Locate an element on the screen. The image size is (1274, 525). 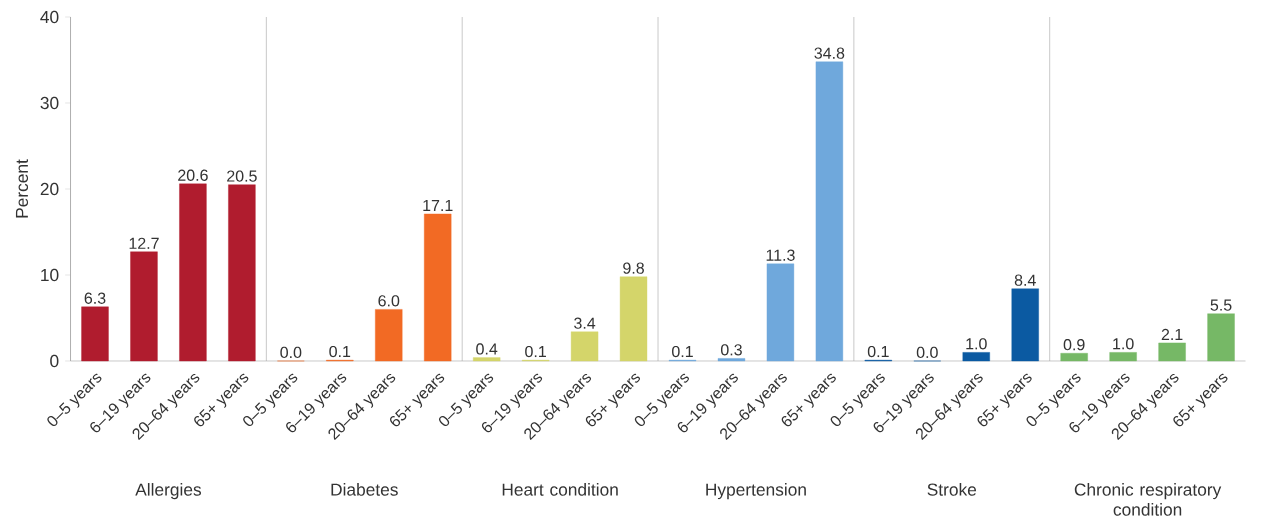
y-tick-label: 30 is located at coordinates (49, 103).